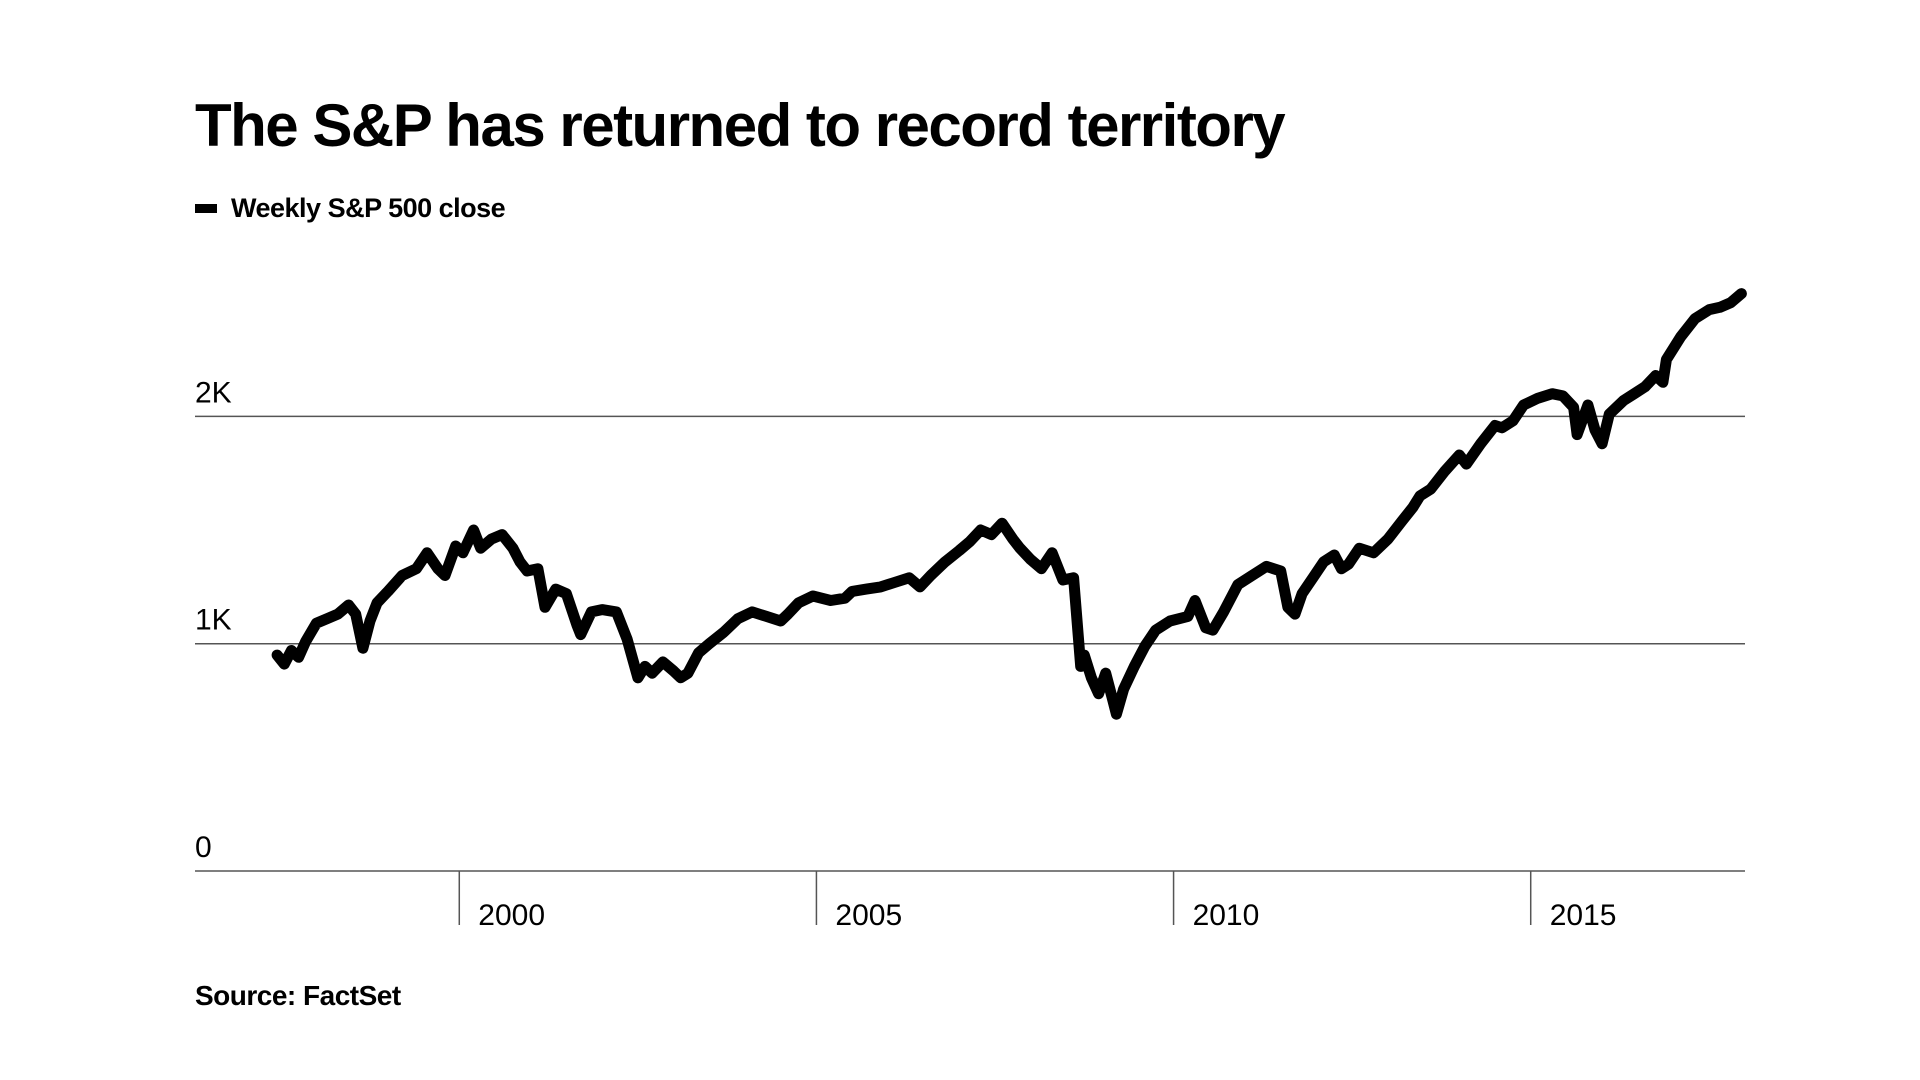 The height and width of the screenshot is (1080, 1920). Describe the element at coordinates (868, 915) in the screenshot. I see `x-tick-label: 2005` at that location.